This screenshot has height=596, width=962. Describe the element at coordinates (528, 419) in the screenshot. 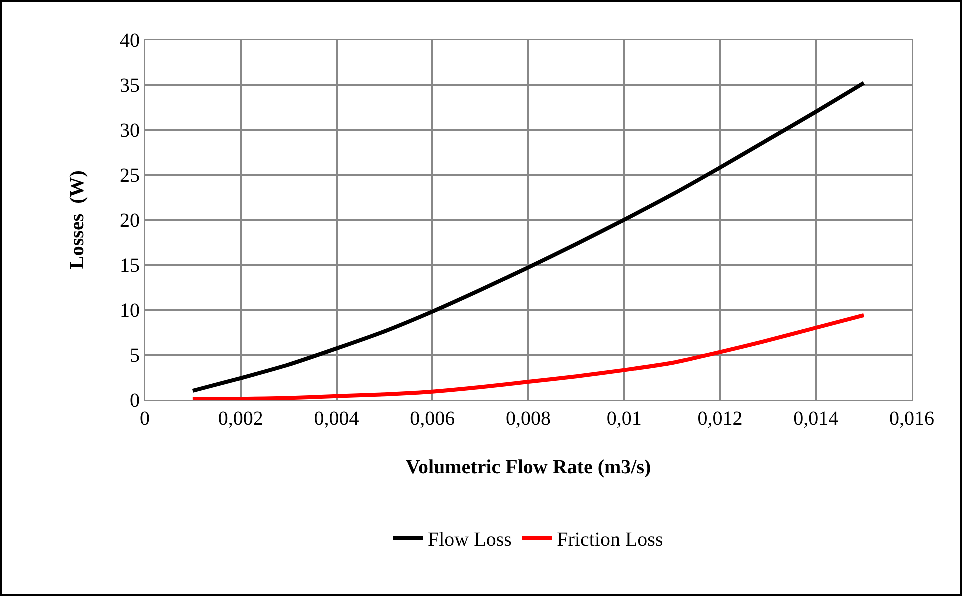

I see `x-tick-label: 0,008` at that location.